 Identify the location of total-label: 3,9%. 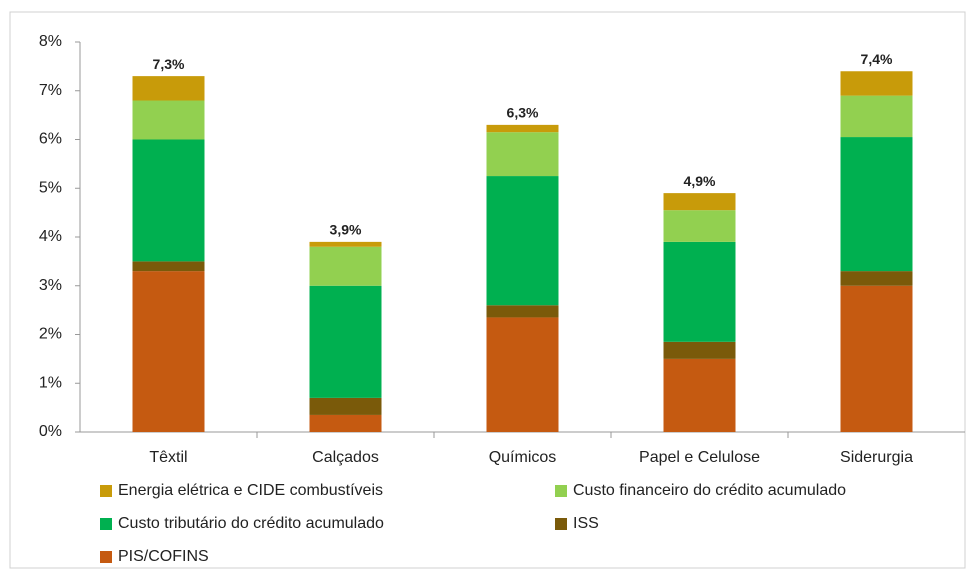
(346, 230).